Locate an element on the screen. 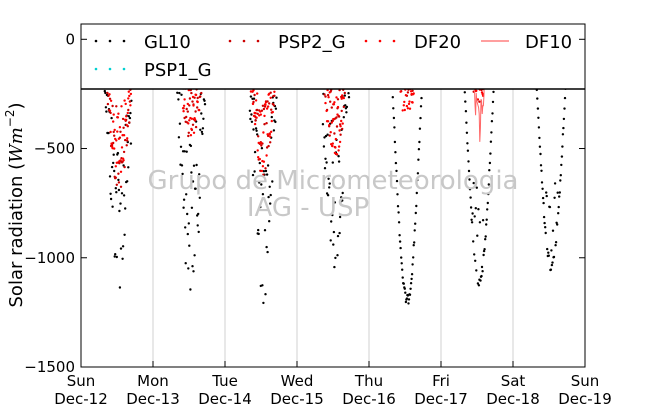 This screenshot has height=409, width=650. legend-label-df20: DF20 is located at coordinates (437, 42).